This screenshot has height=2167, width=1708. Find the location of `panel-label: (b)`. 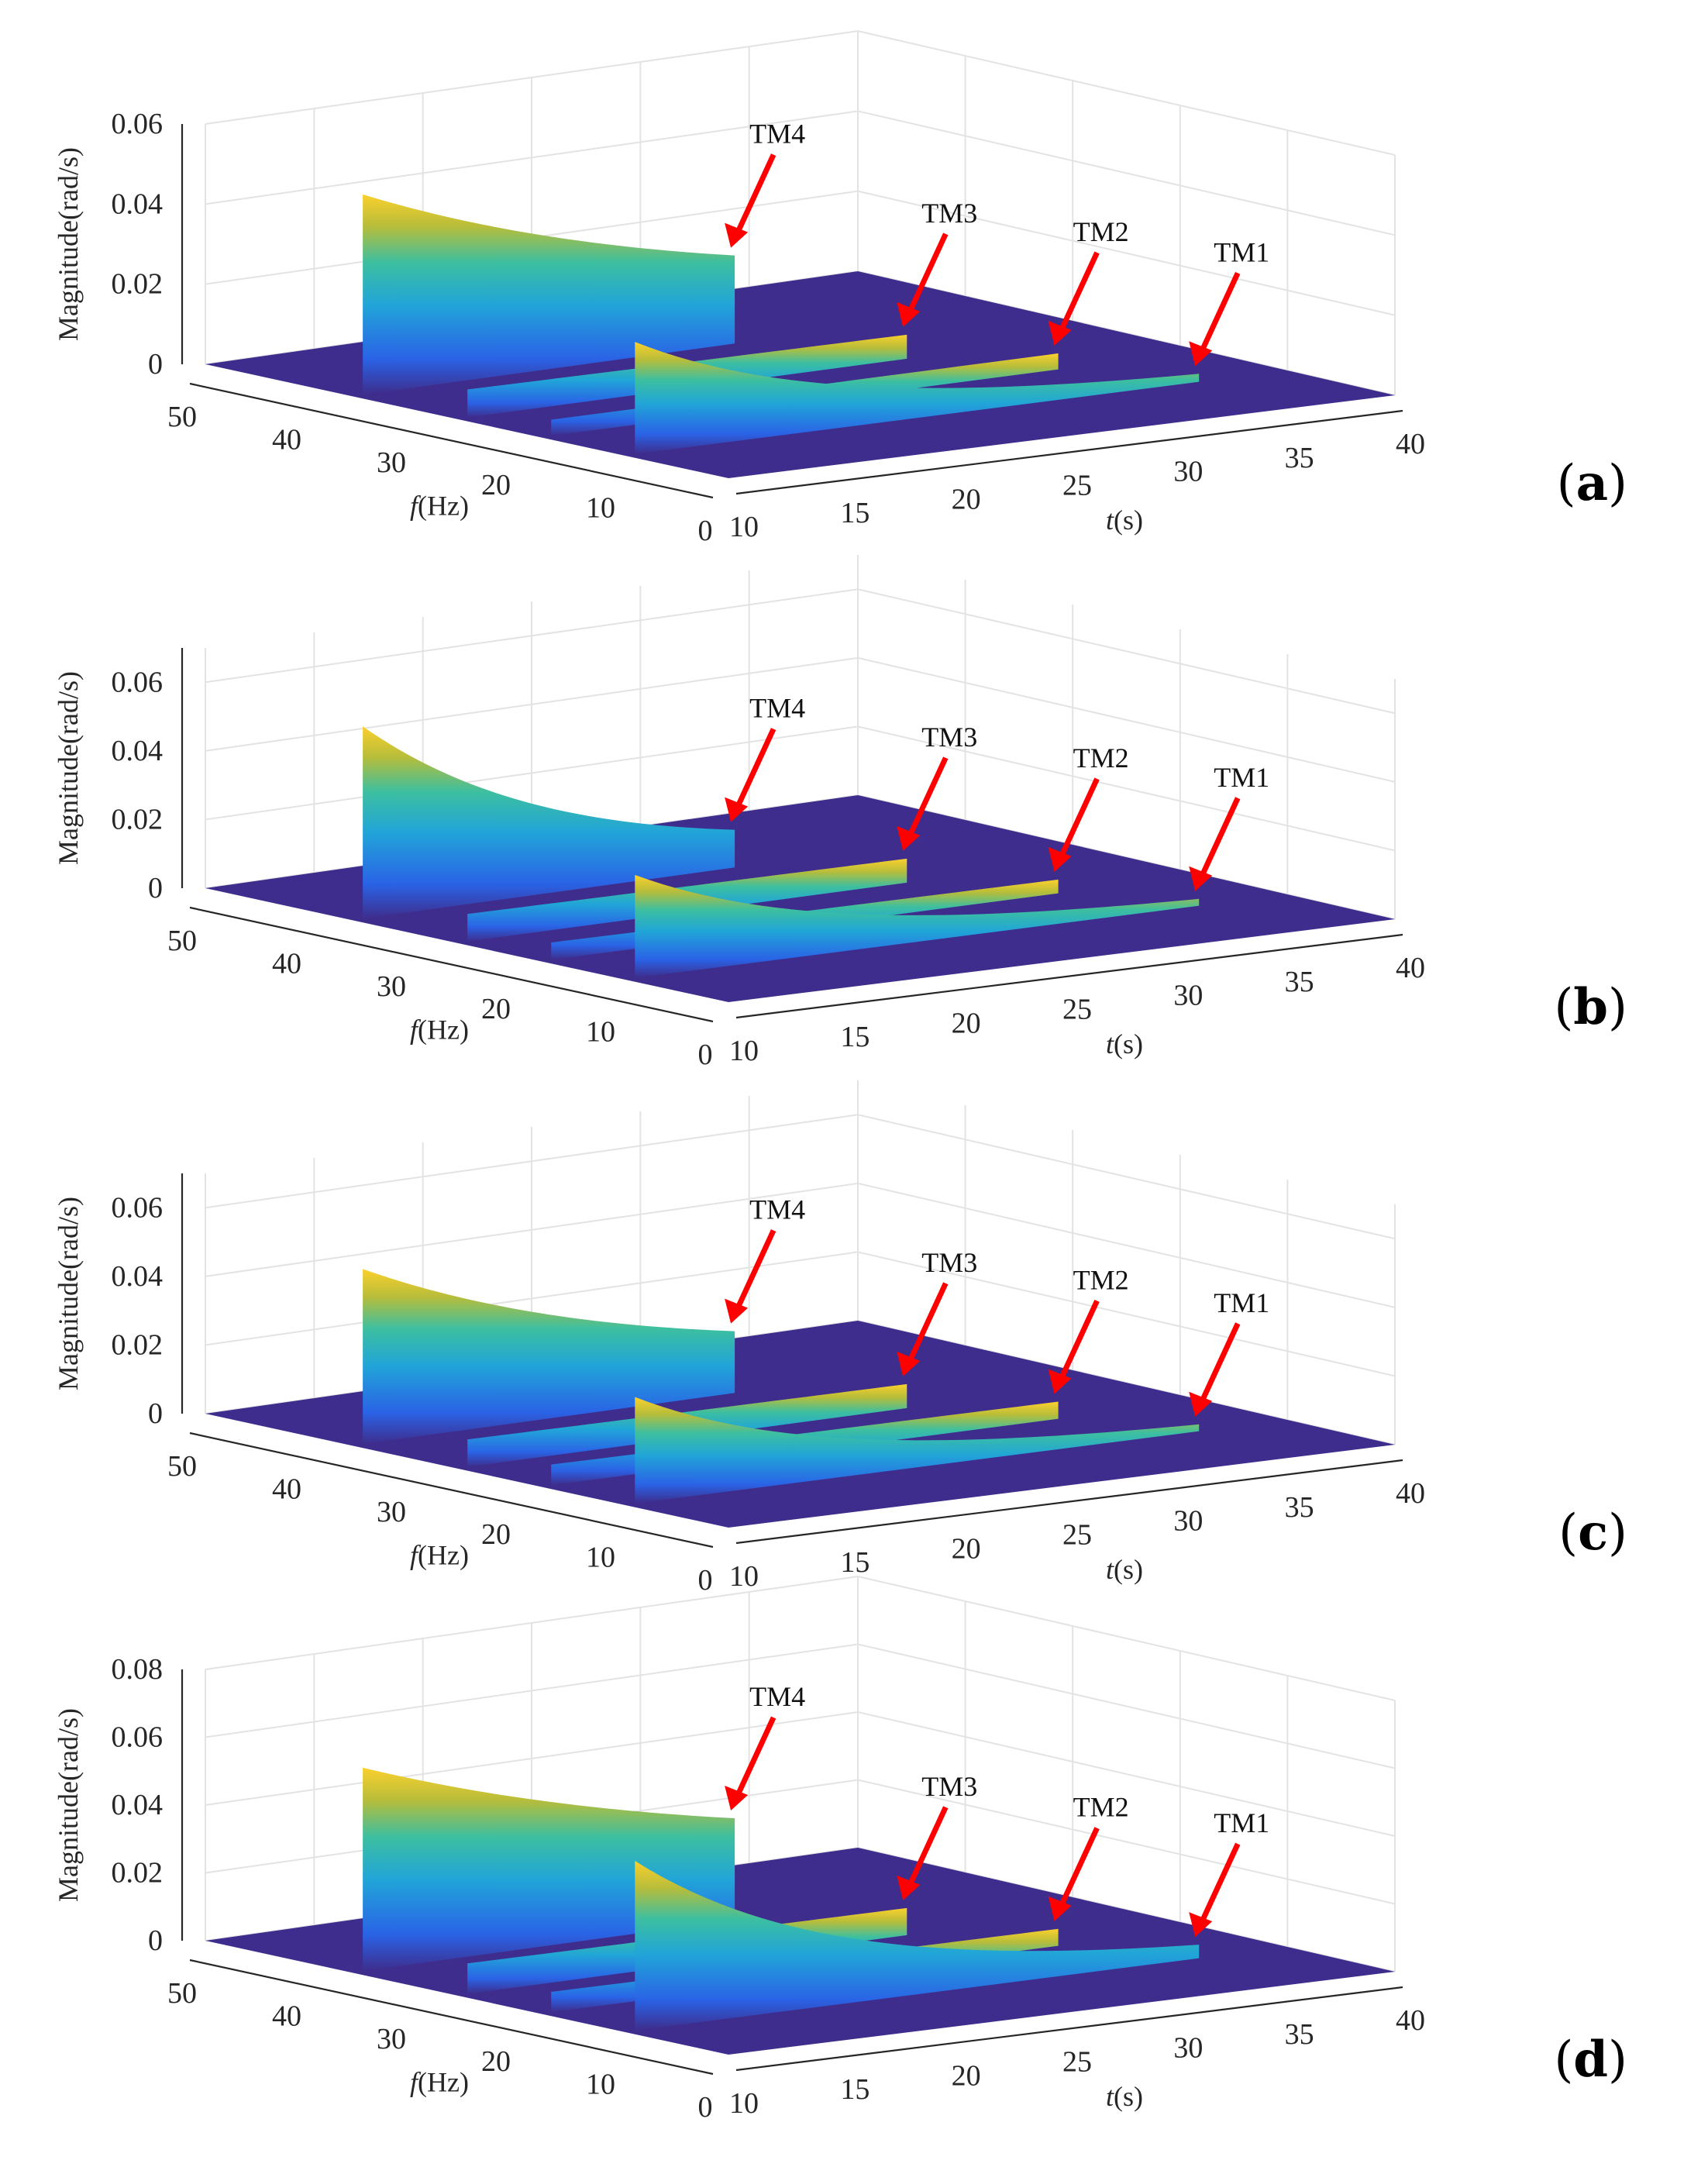

panel-label: (b) is located at coordinates (1590, 1007).